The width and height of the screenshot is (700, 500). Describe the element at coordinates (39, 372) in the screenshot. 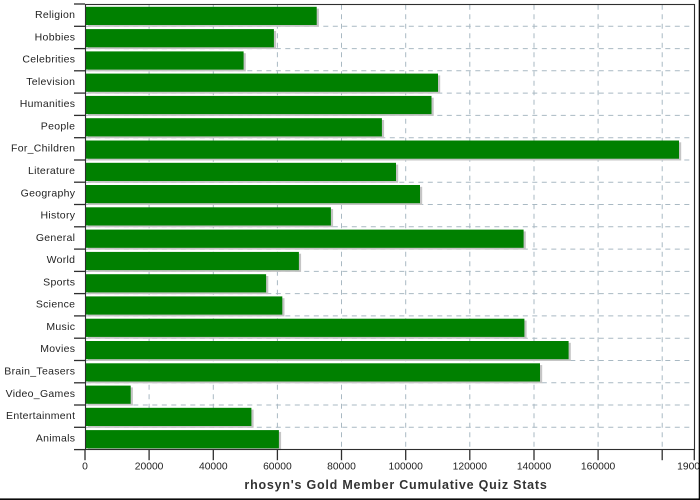

I see `svg-text: Brain_Teasers` at that location.